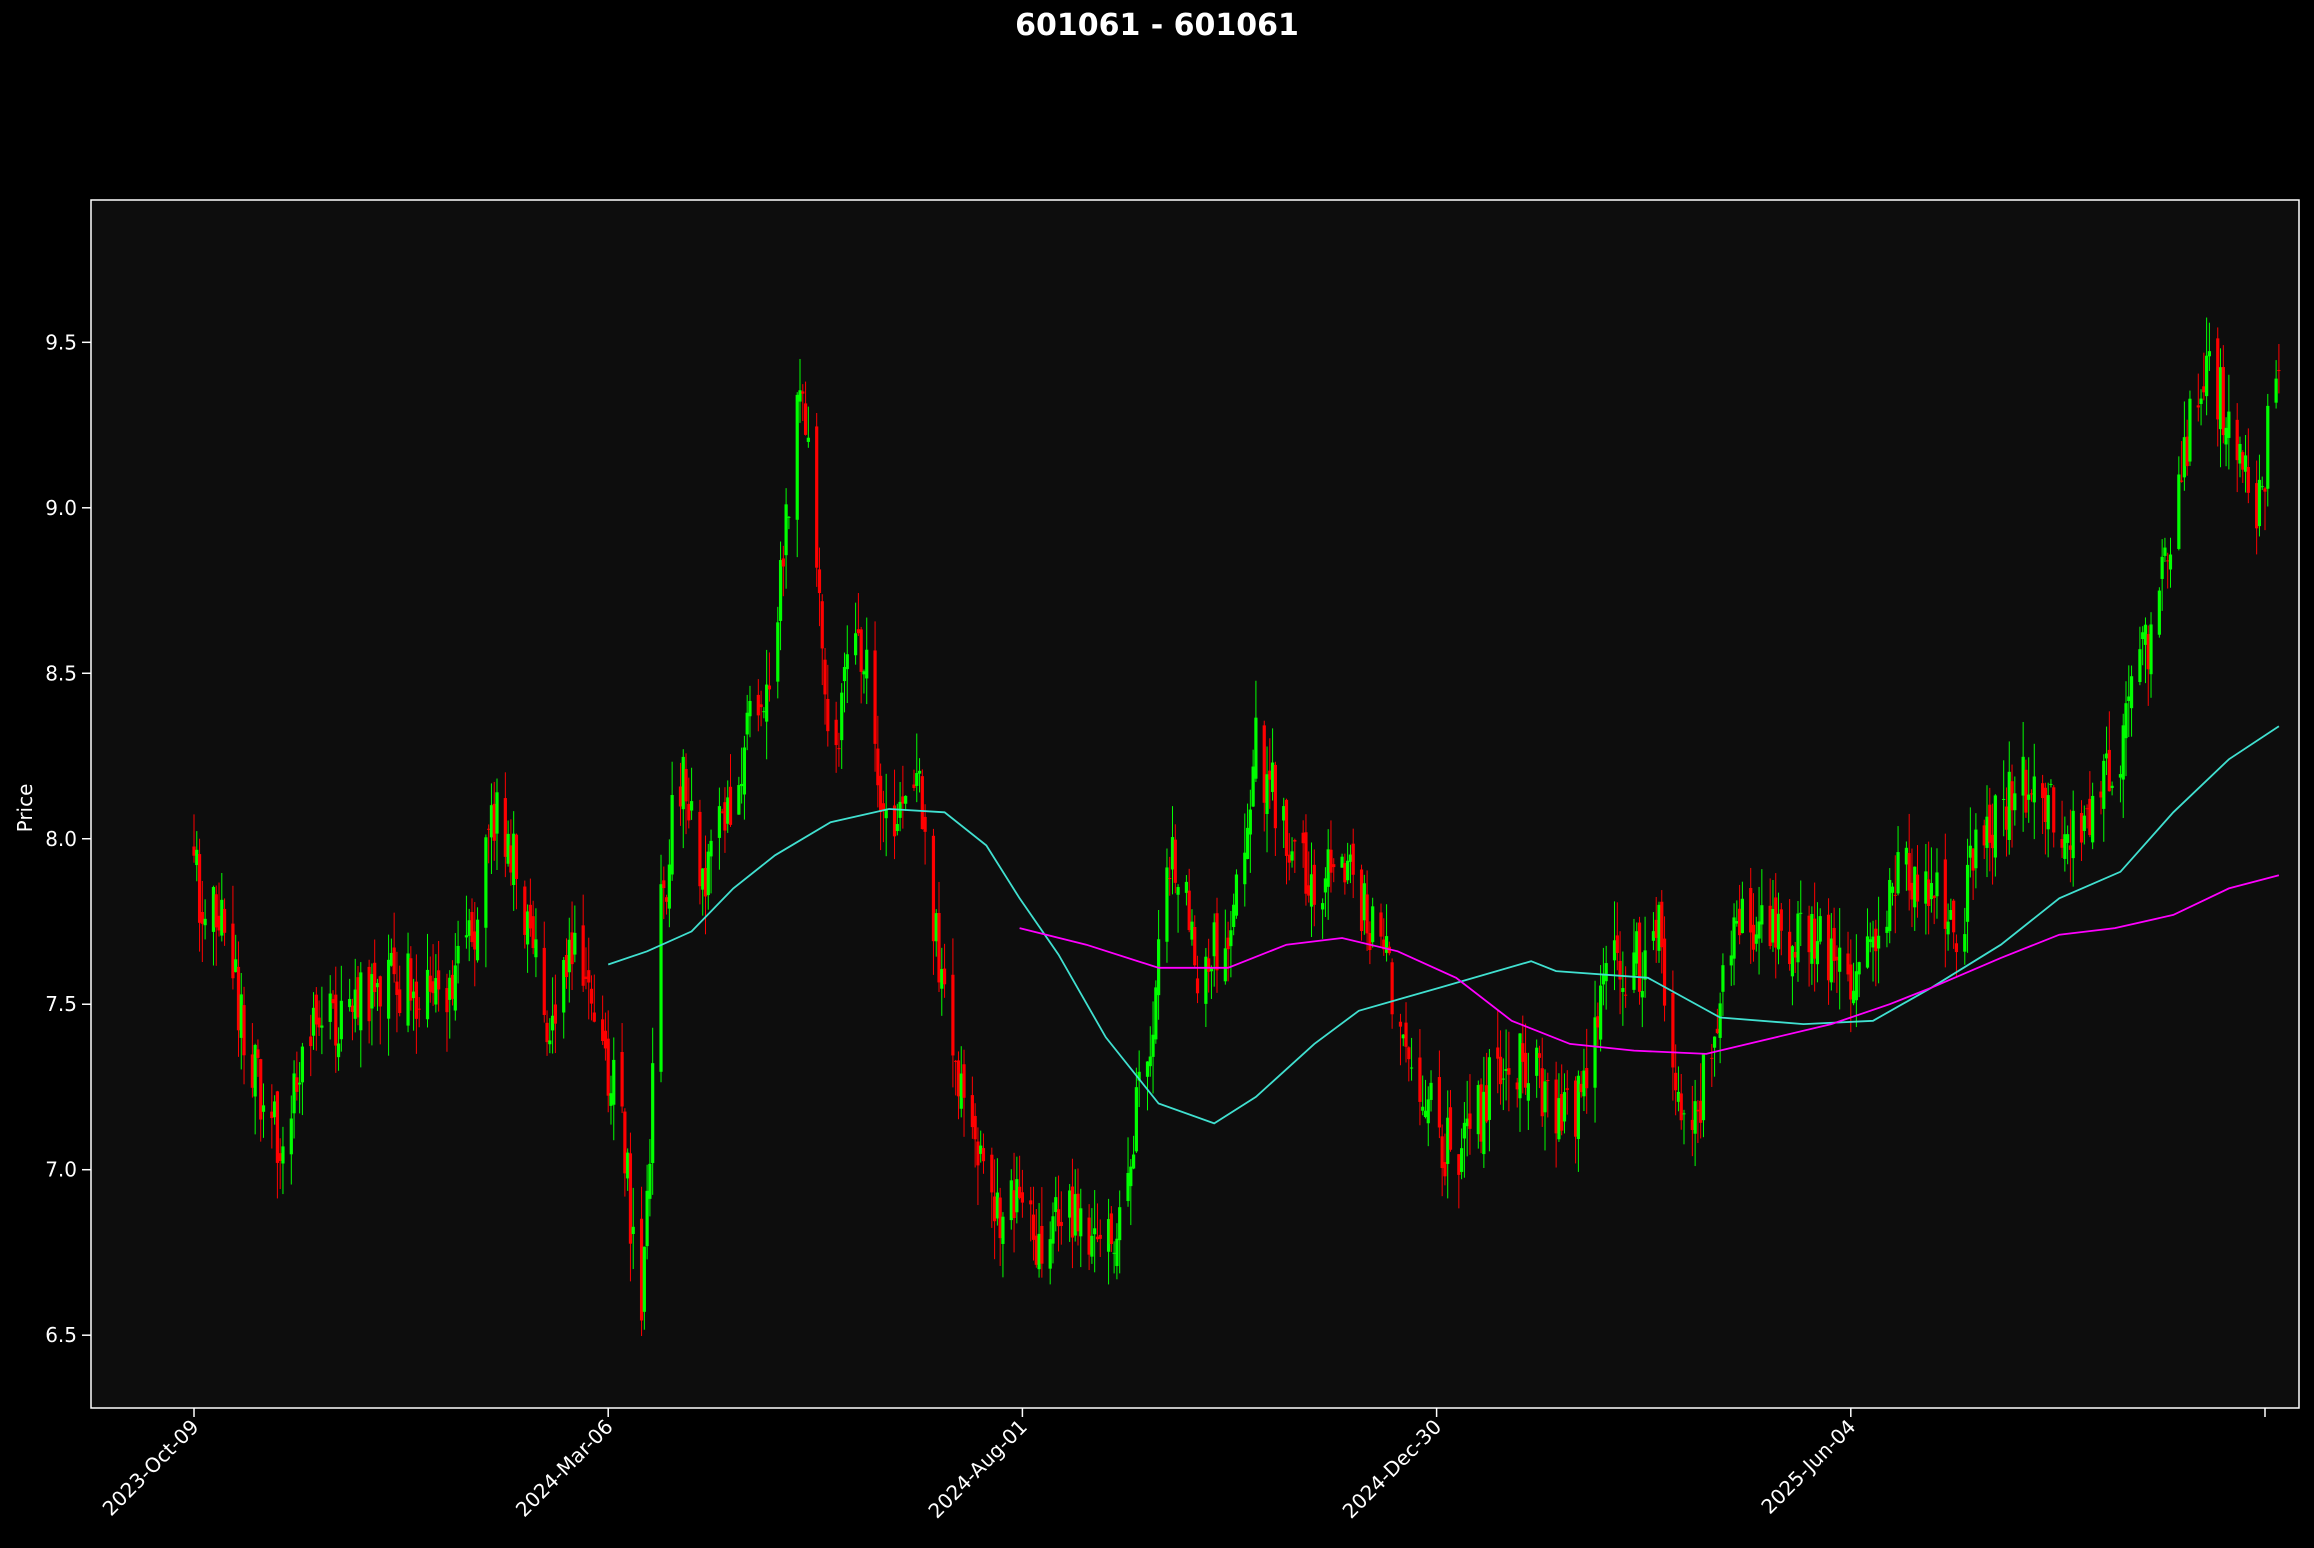 The height and width of the screenshot is (1548, 2314). Describe the element at coordinates (1649, 964) in the screenshot. I see `moving-average-long` at that location.